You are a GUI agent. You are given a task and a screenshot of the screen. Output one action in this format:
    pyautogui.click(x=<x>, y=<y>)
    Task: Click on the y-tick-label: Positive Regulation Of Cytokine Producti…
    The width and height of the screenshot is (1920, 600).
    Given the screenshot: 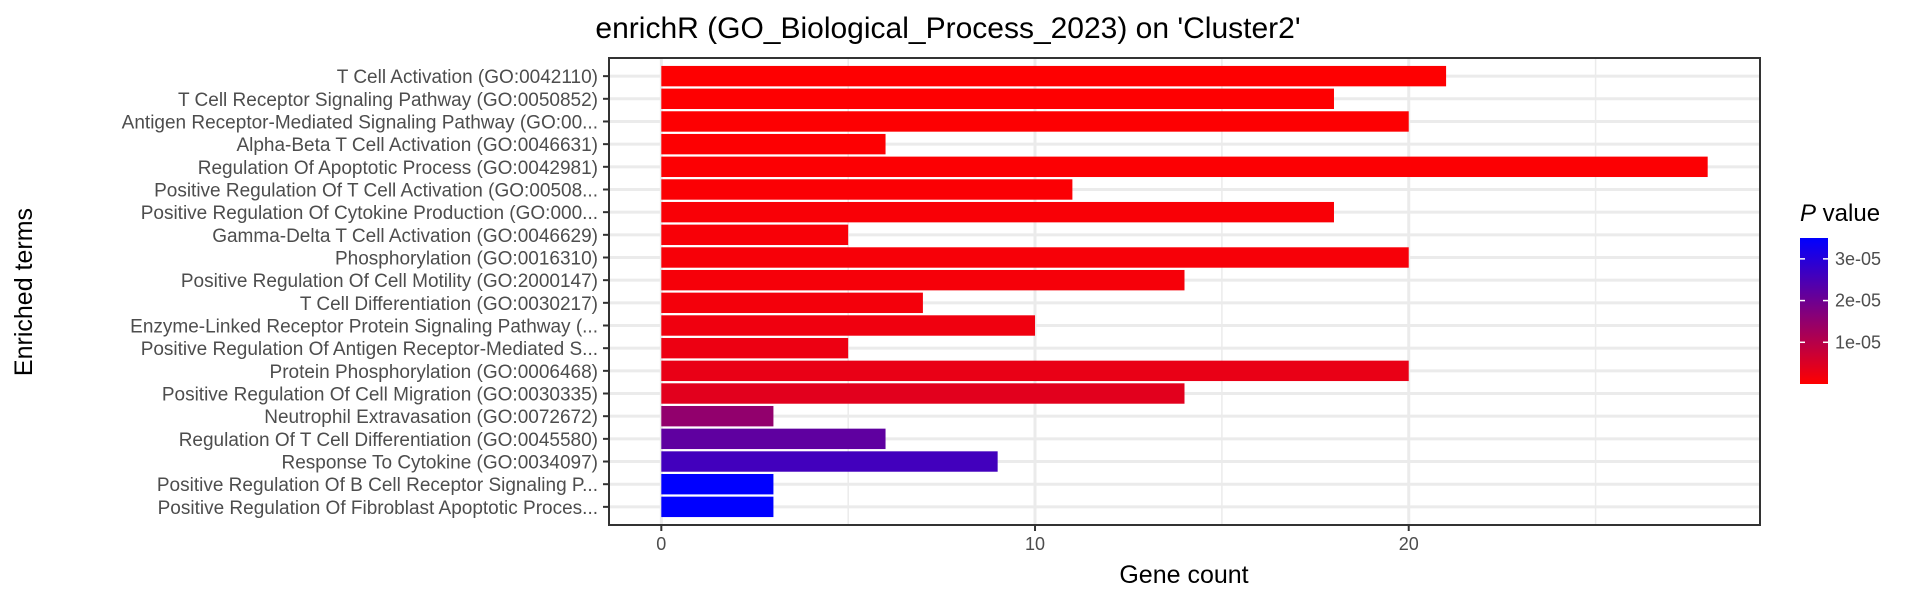 What is the action you would take?
    pyautogui.click(x=369, y=213)
    